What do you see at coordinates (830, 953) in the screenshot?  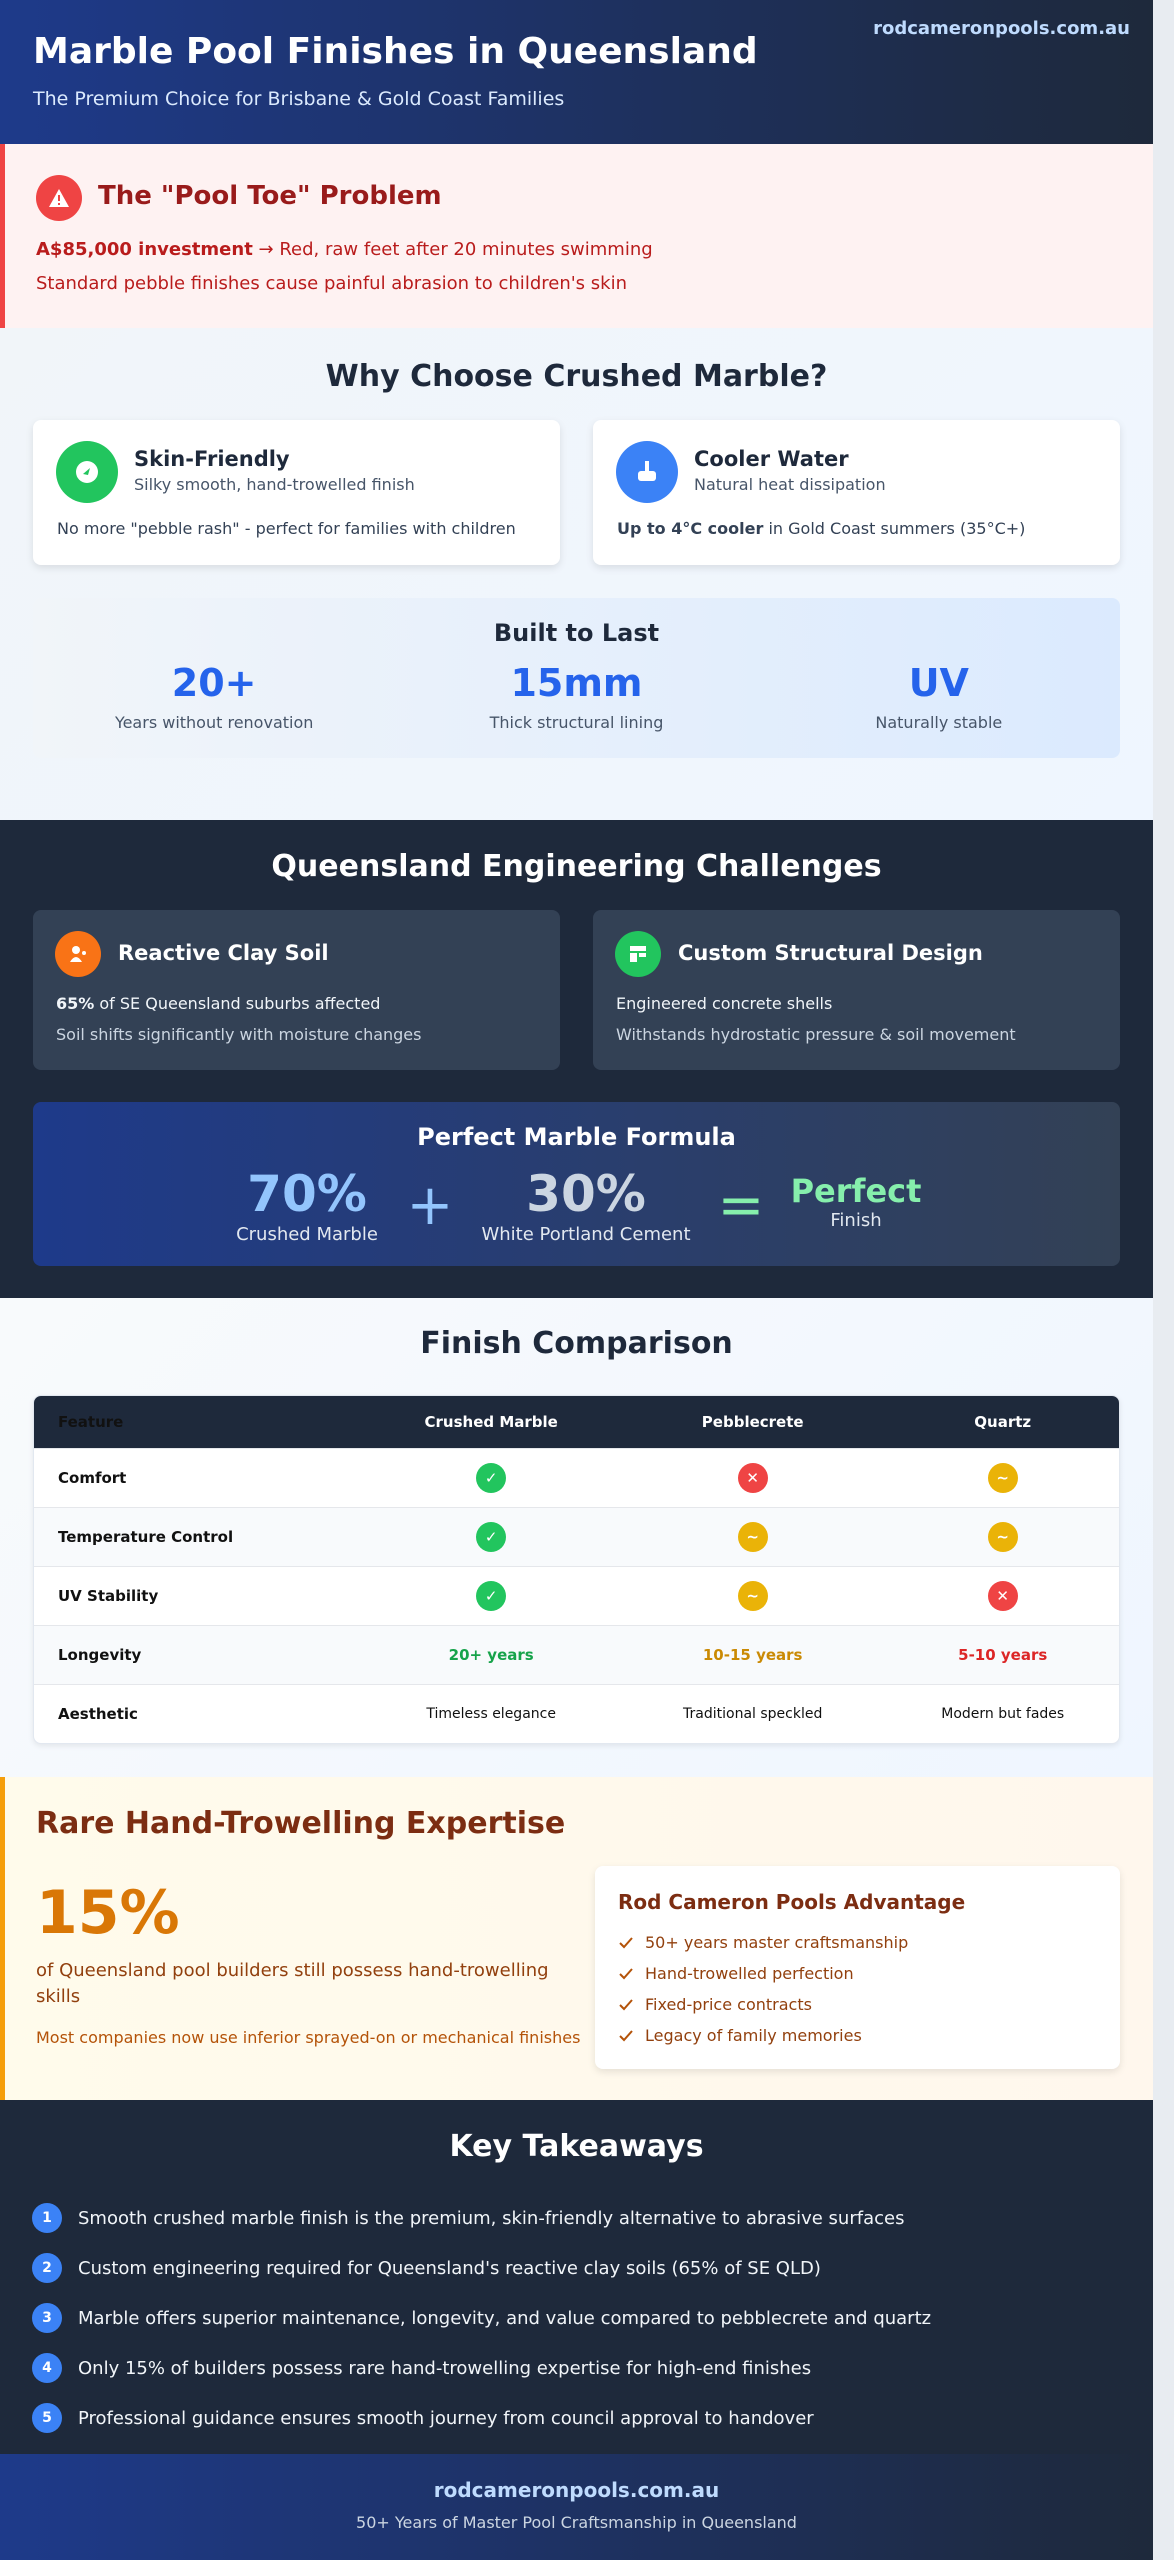 I see `card-title: Custom Structural Design` at bounding box center [830, 953].